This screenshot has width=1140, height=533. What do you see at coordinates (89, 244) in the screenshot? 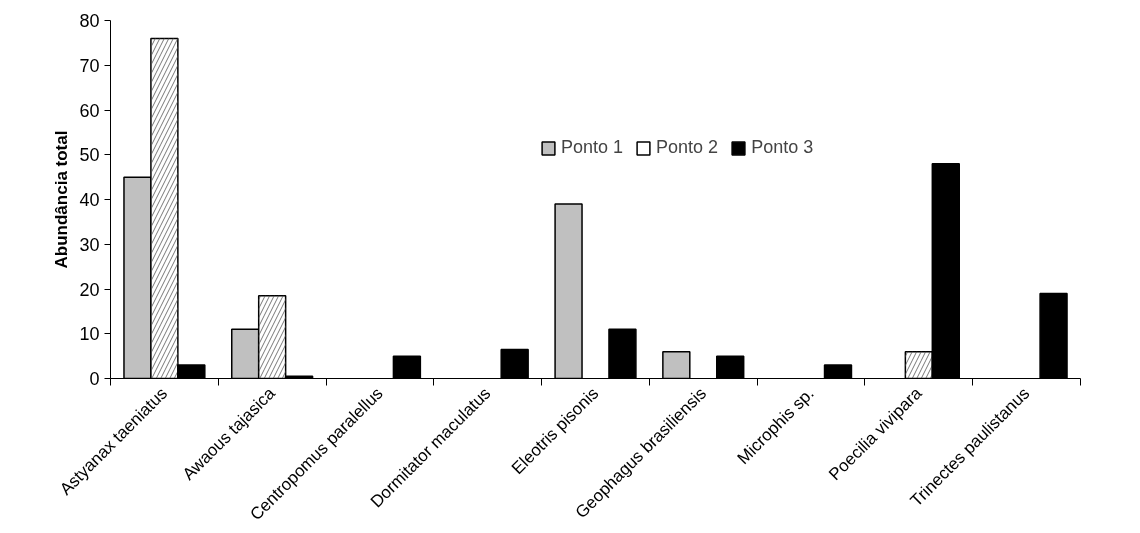
I see `y-tick-label: 30` at bounding box center [89, 244].